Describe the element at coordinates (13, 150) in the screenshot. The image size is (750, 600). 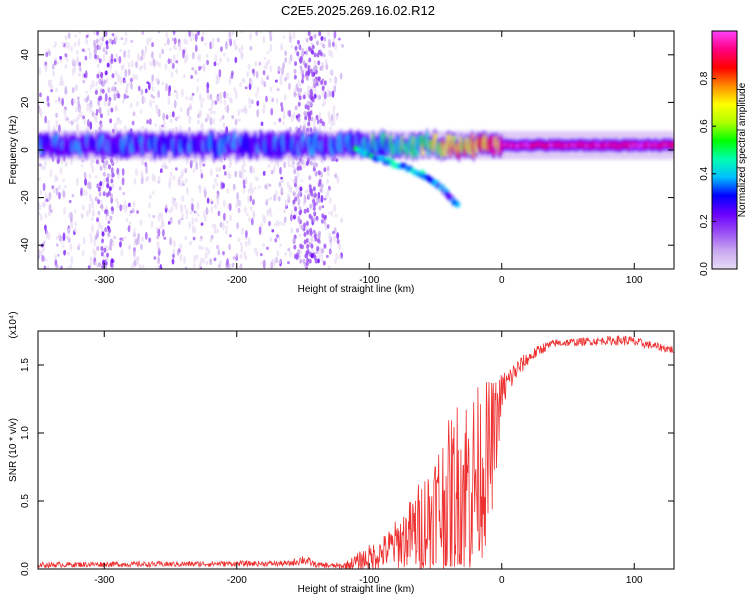
I see `spectrogram-ylabel: Frequency (Hz)` at that location.